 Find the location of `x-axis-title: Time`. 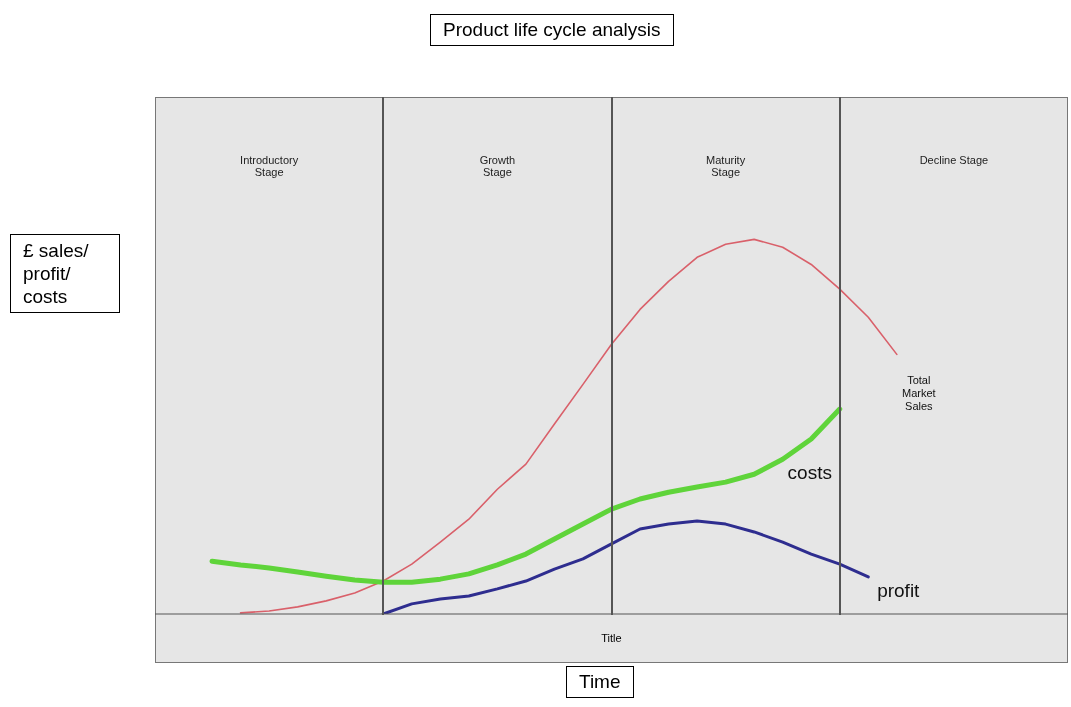

x-axis-title: Time is located at coordinates (600, 682).